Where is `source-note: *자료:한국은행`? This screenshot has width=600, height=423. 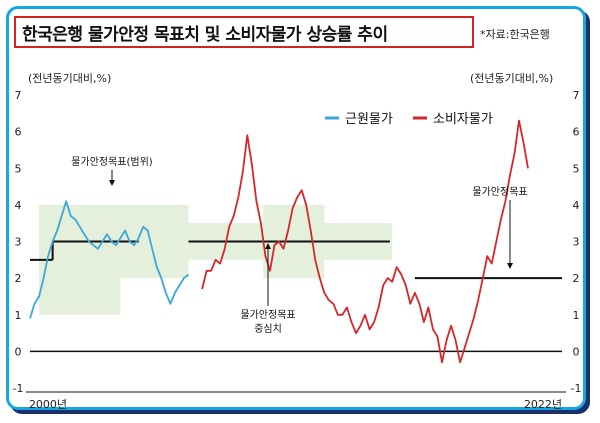
source-note: *자료:한국은행 is located at coordinates (515, 34).